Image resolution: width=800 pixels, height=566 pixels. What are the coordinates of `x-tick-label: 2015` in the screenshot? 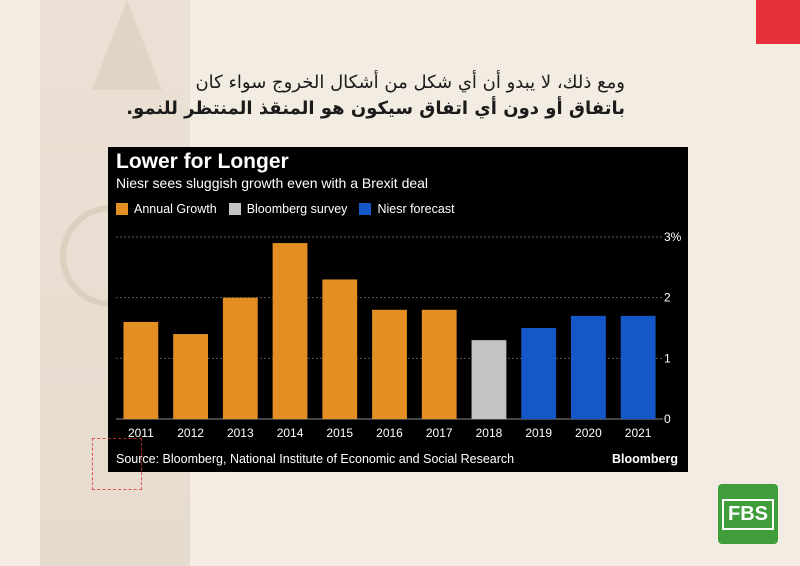 It's located at (339, 433).